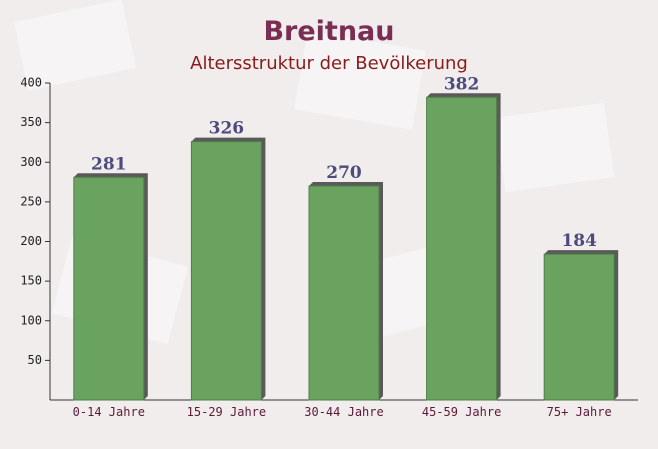 The width and height of the screenshot is (658, 449). What do you see at coordinates (31, 241) in the screenshot?
I see `y-tick-label: 200` at bounding box center [31, 241].